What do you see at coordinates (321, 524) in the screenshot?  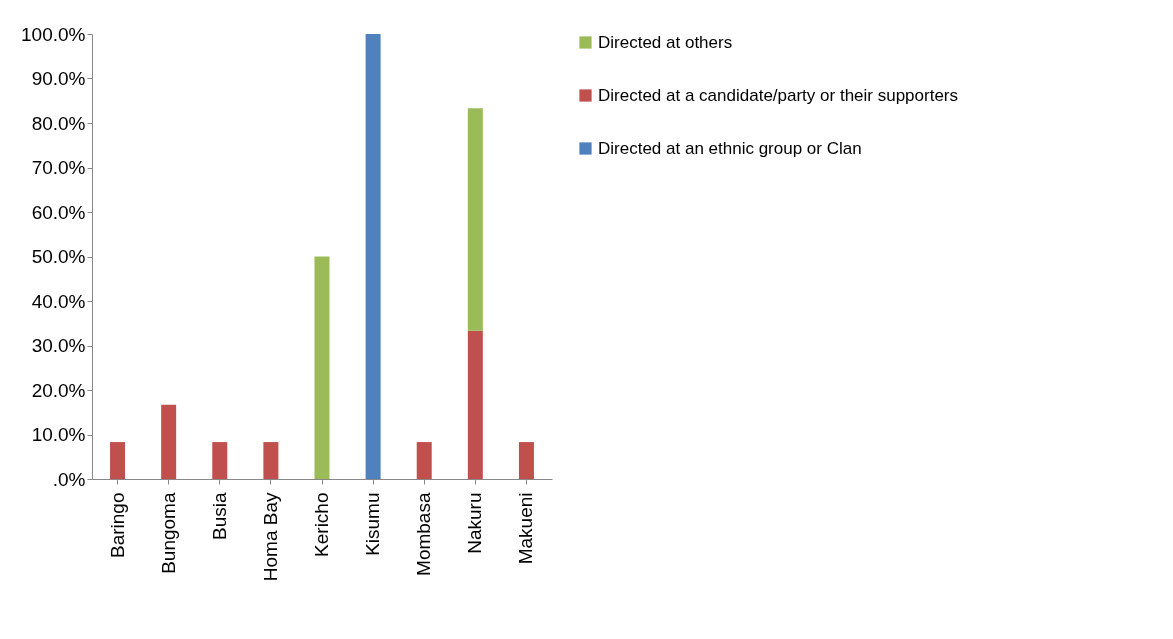 I see `x-tick-label: Kericho` at bounding box center [321, 524].